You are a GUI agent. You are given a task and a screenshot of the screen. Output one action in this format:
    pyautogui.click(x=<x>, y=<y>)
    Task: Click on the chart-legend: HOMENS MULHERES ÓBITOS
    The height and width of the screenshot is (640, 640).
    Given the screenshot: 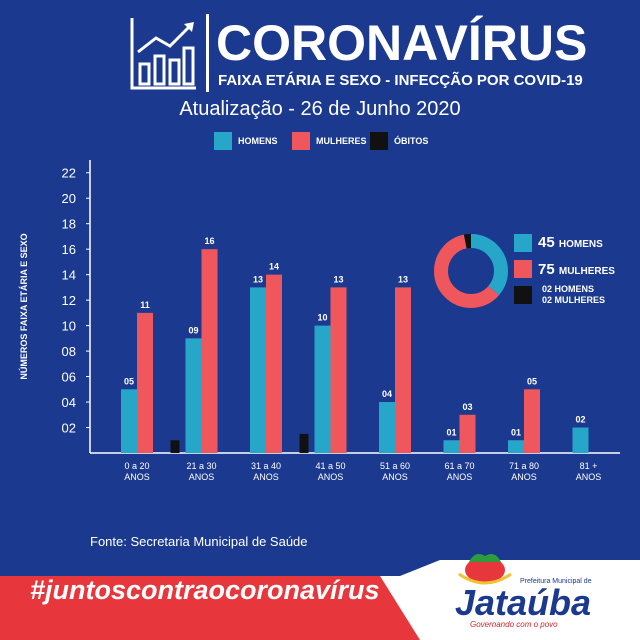 What is the action you would take?
    pyautogui.click(x=320, y=142)
    